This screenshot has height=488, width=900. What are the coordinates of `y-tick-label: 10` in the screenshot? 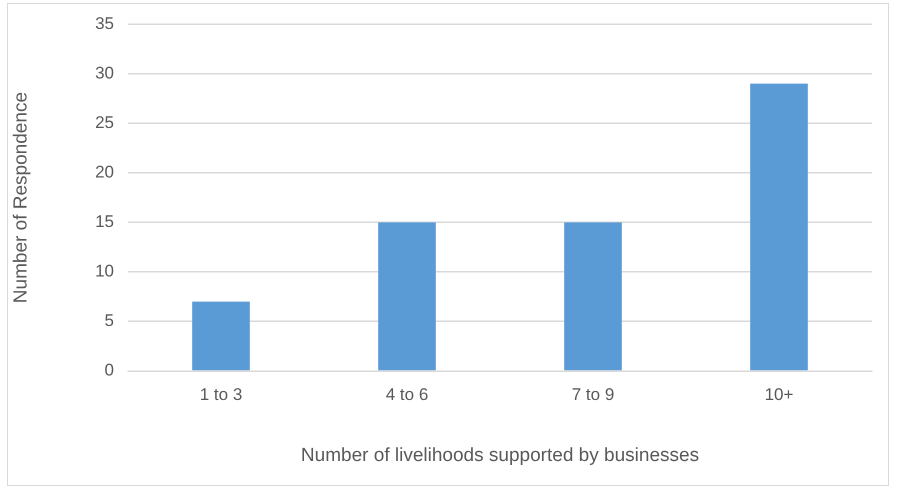 It's located at (104, 271).